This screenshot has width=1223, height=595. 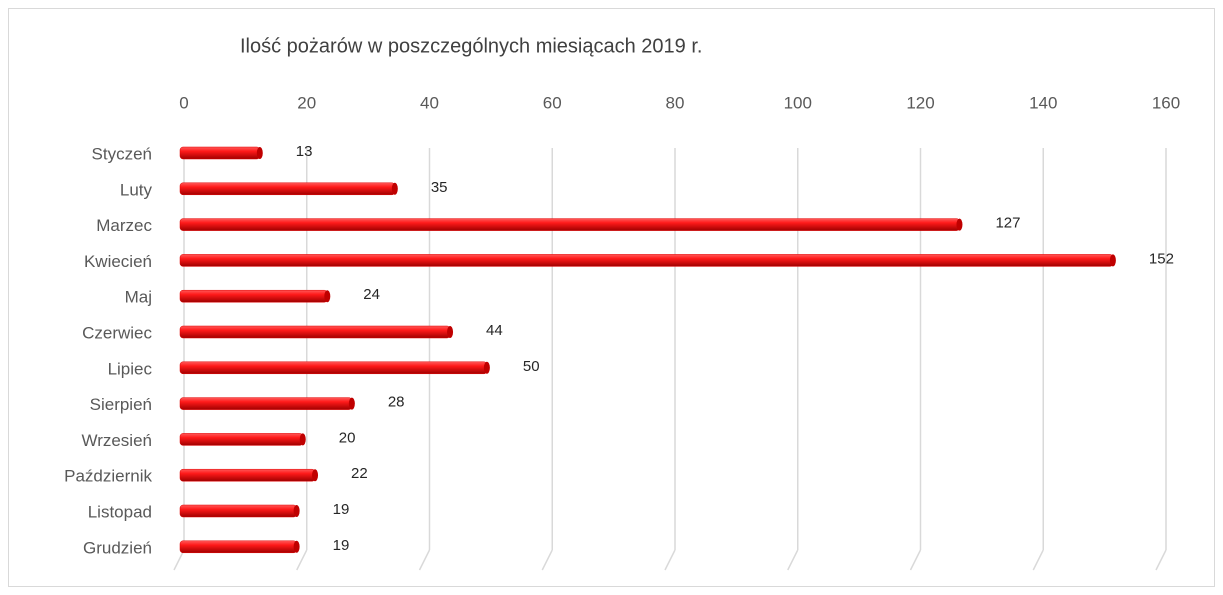 I want to click on data-label: 20, so click(x=347, y=437).